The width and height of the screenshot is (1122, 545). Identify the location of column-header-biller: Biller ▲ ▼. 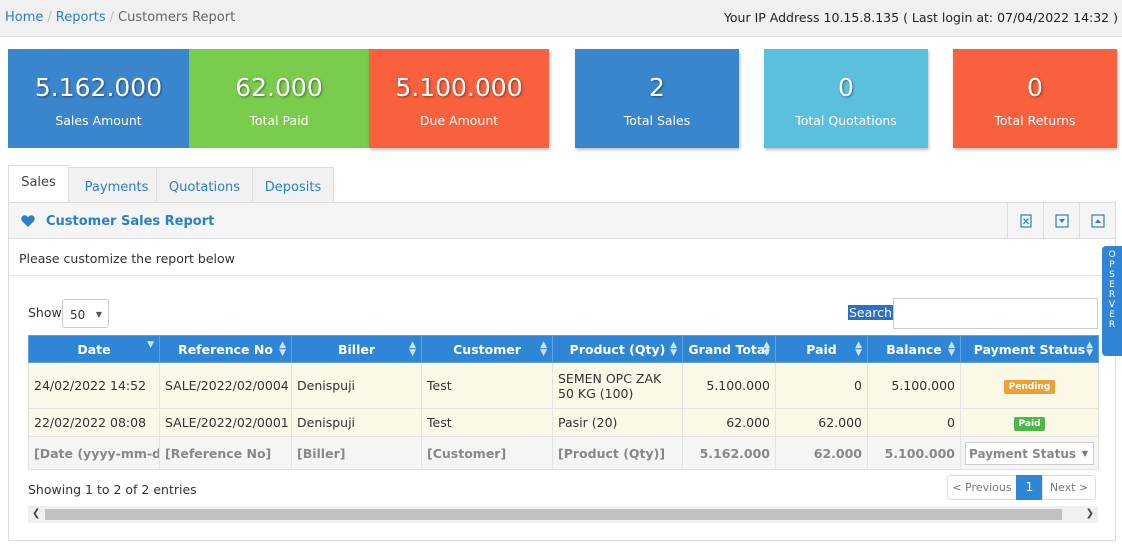
(356, 349).